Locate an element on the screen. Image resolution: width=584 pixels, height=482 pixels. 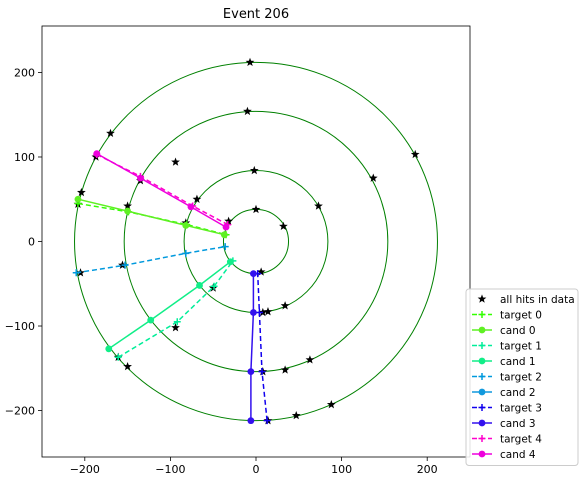
legend-label: cand 0 is located at coordinates (518, 331).